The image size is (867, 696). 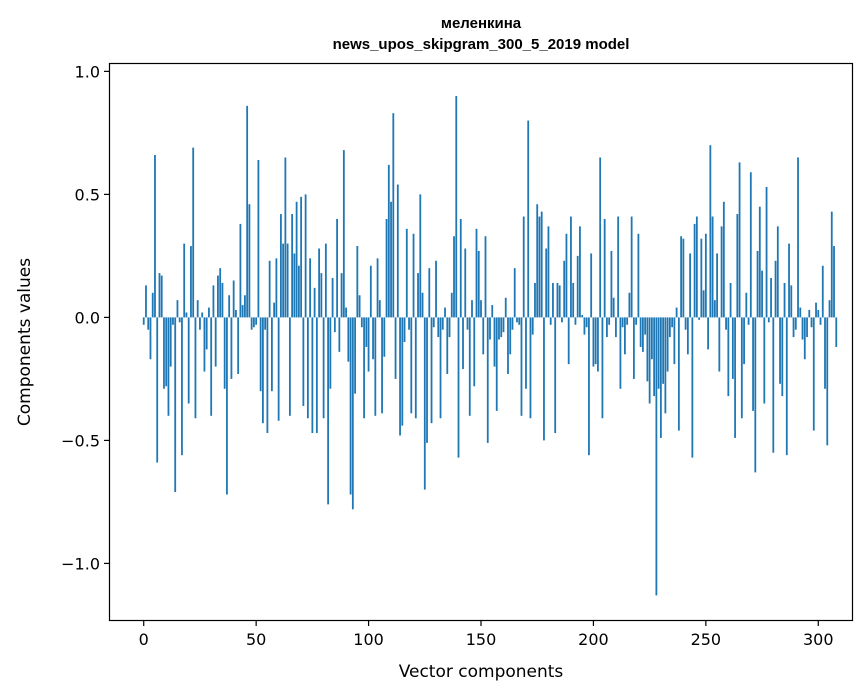 What do you see at coordinates (80, 563) in the screenshot?
I see `y-tick-label: −1.0` at bounding box center [80, 563].